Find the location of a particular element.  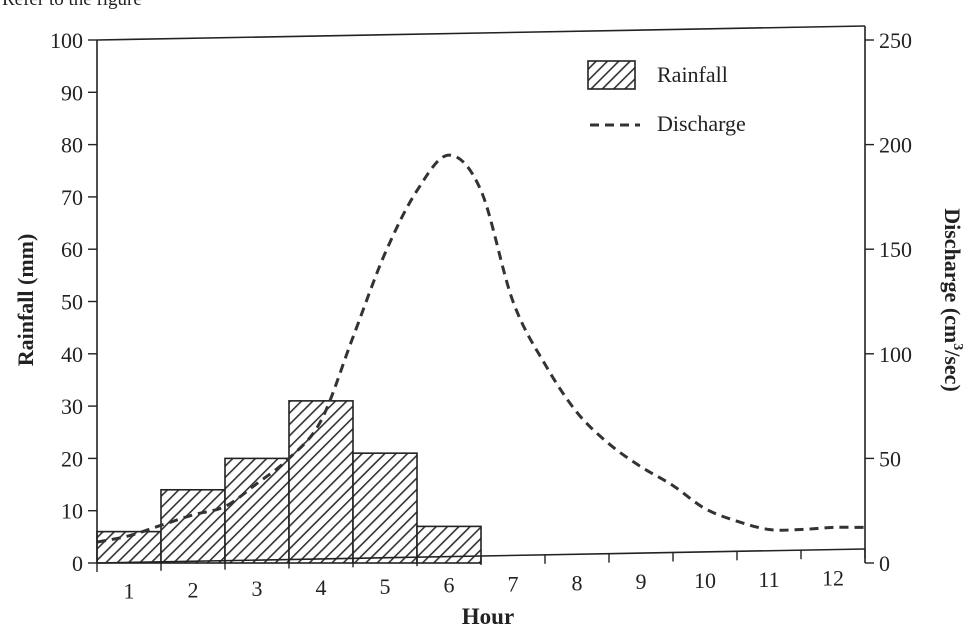

legend-label-rainfall: Rainfall is located at coordinates (692, 74).